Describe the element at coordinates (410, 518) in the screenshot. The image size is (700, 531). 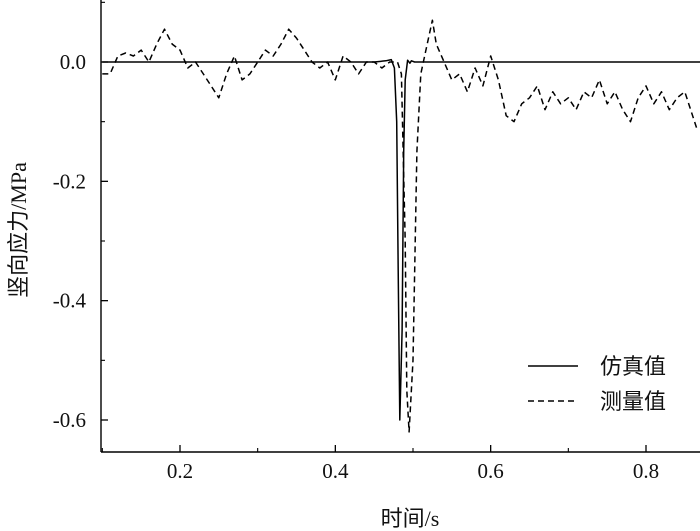
I see `x-axis-title: 时间/s` at that location.